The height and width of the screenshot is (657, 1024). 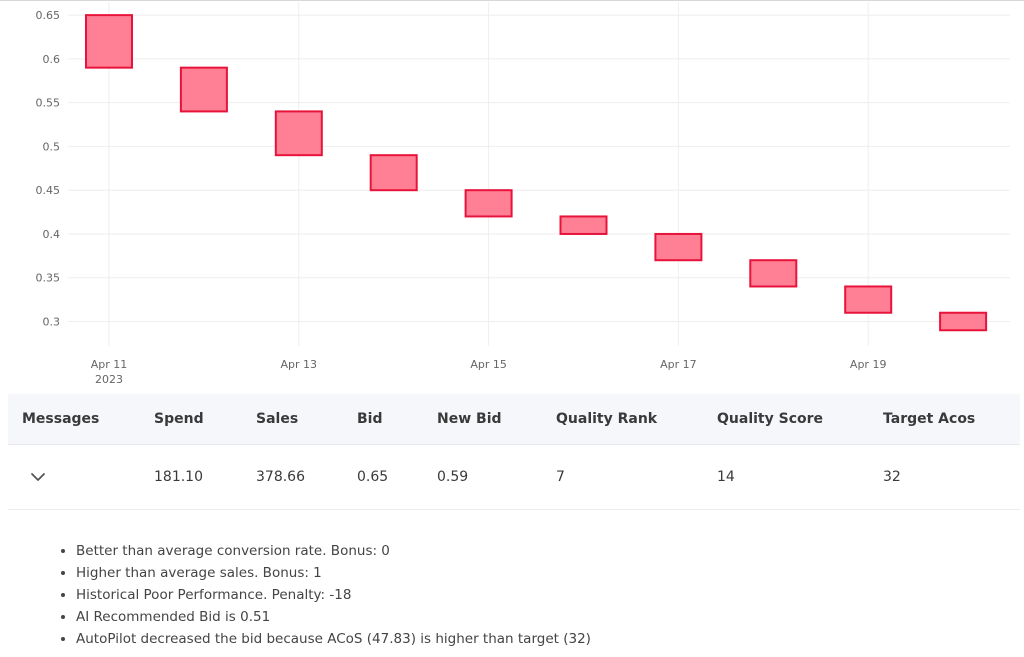 What do you see at coordinates (726, 477) in the screenshot?
I see `cell-quality-score: 14` at bounding box center [726, 477].